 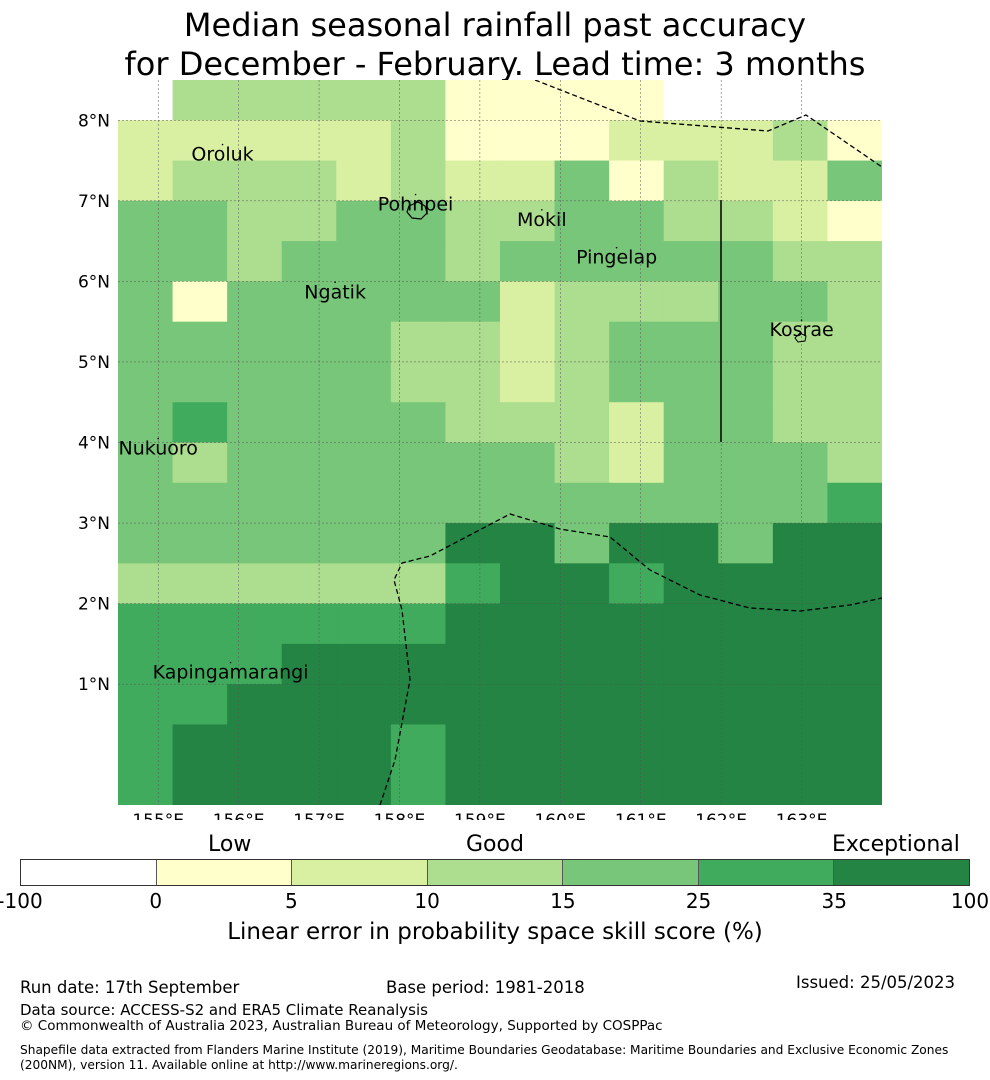 What do you see at coordinates (970, 901) in the screenshot?
I see `colorbar-tick-label: 100` at bounding box center [970, 901].